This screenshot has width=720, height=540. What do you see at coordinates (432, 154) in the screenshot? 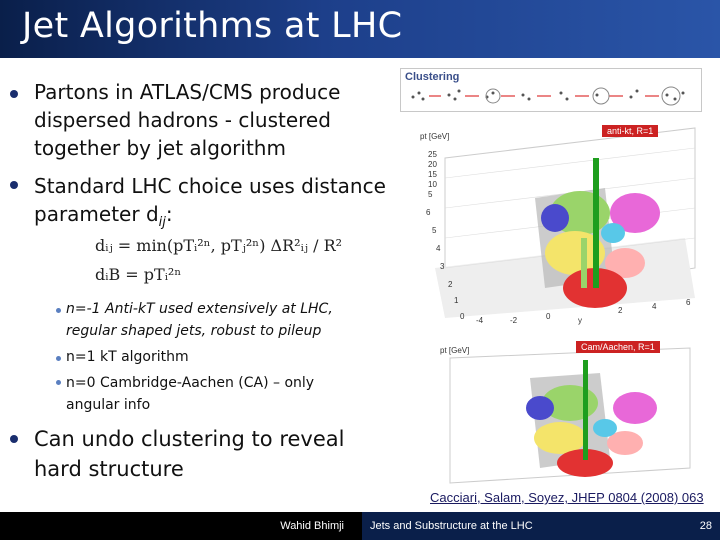
I see `pt-tick: 25` at bounding box center [432, 154].